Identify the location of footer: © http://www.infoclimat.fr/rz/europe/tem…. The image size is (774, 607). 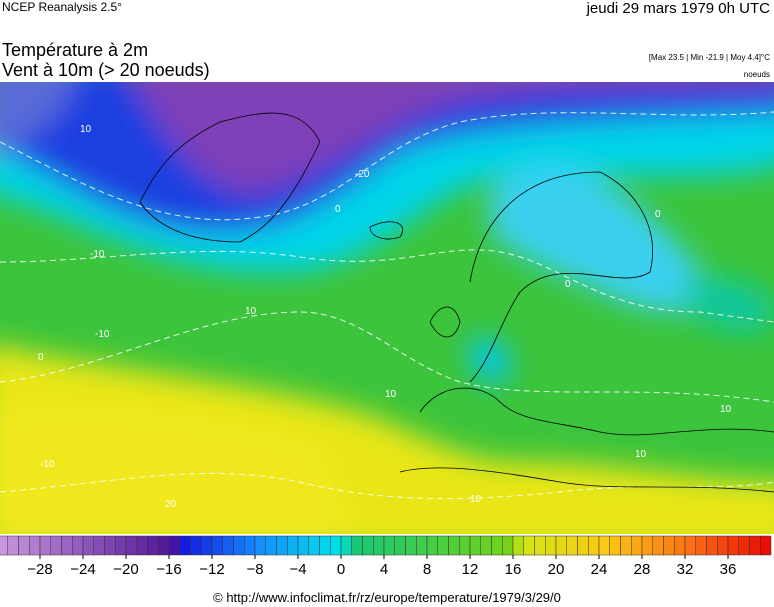
(387, 597).